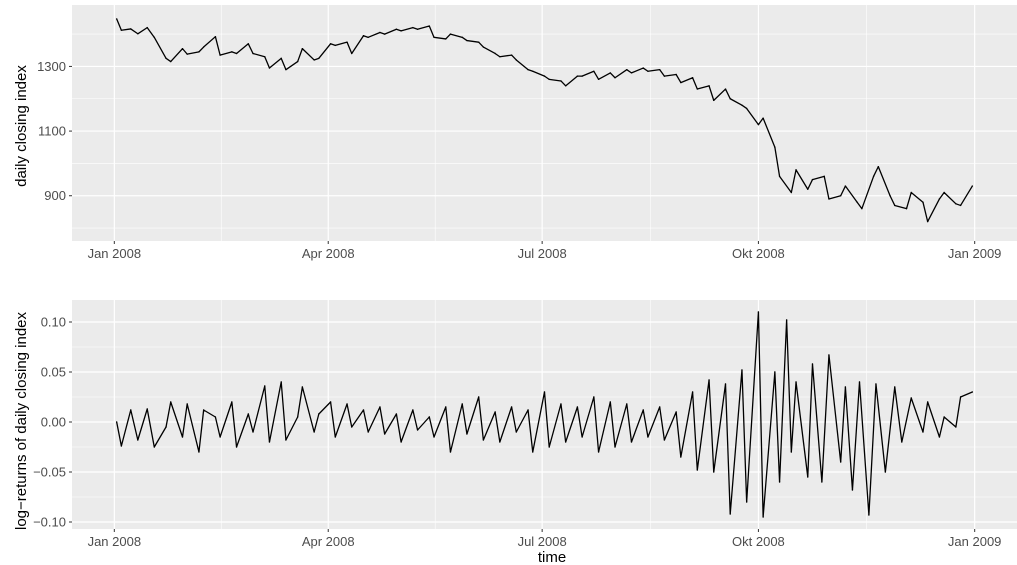 This screenshot has width=1017, height=565. Describe the element at coordinates (115, 253) in the screenshot. I see `x-tick-label: Jan 2008` at that location.